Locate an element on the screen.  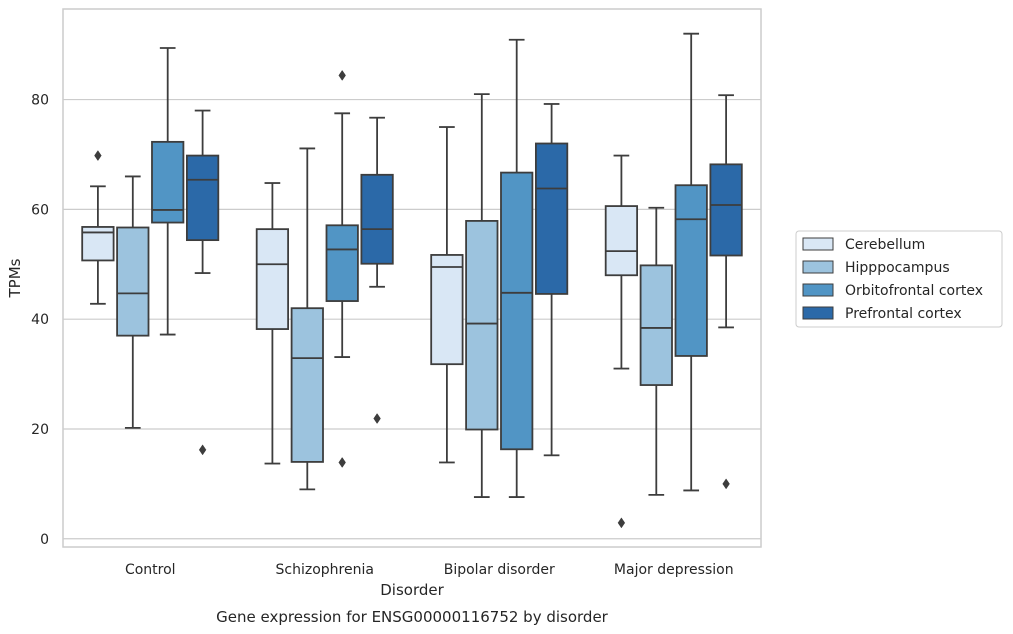
x-tick-label: Major depression is located at coordinates (674, 570).